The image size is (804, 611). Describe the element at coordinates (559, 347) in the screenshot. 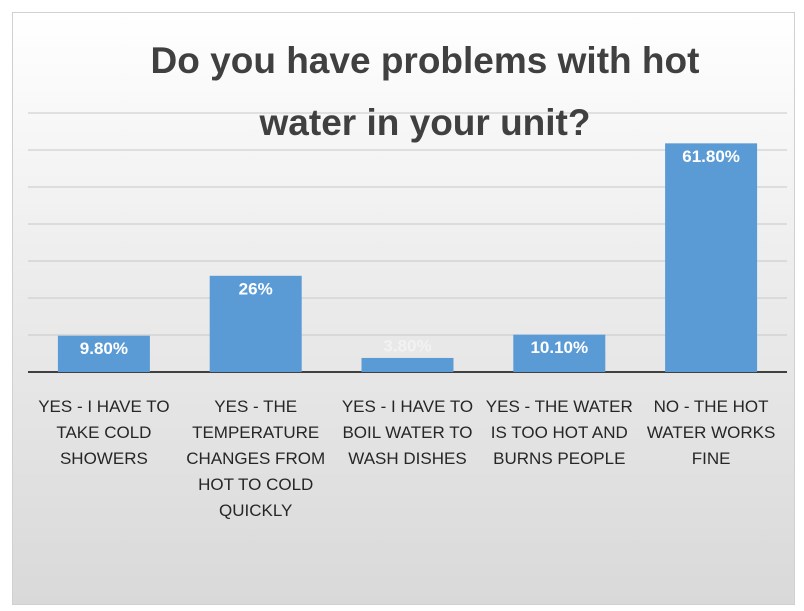

I see `data-label: 10.10%` at that location.